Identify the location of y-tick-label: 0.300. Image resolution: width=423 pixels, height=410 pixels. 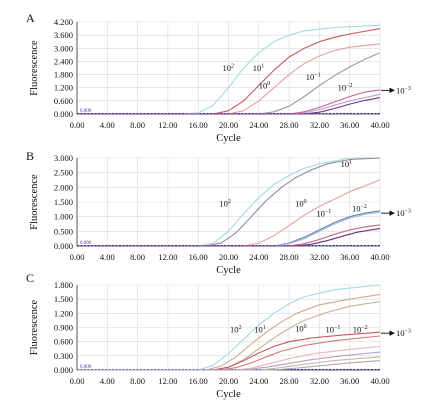
(63, 356).